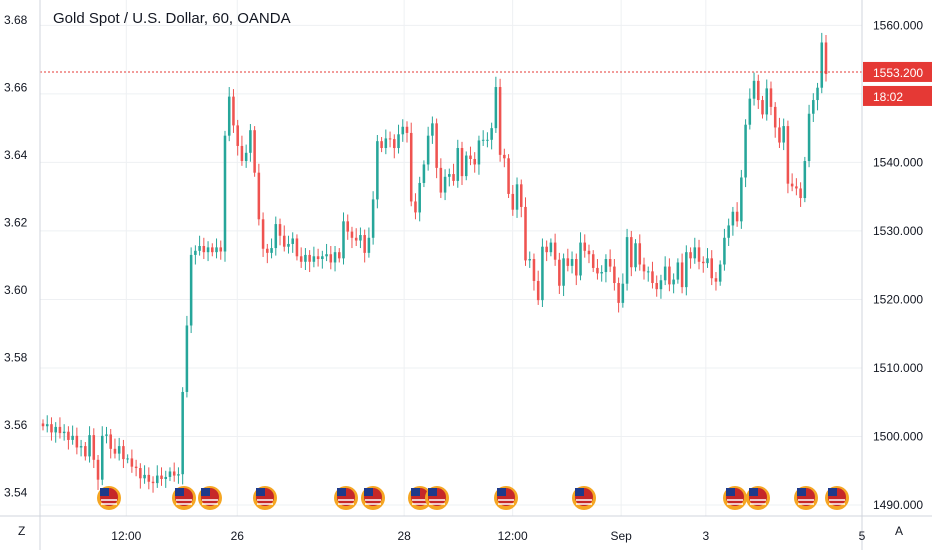 The width and height of the screenshot is (932, 555). Describe the element at coordinates (22, 531) in the screenshot. I see `scale-z-button: Z` at that location.